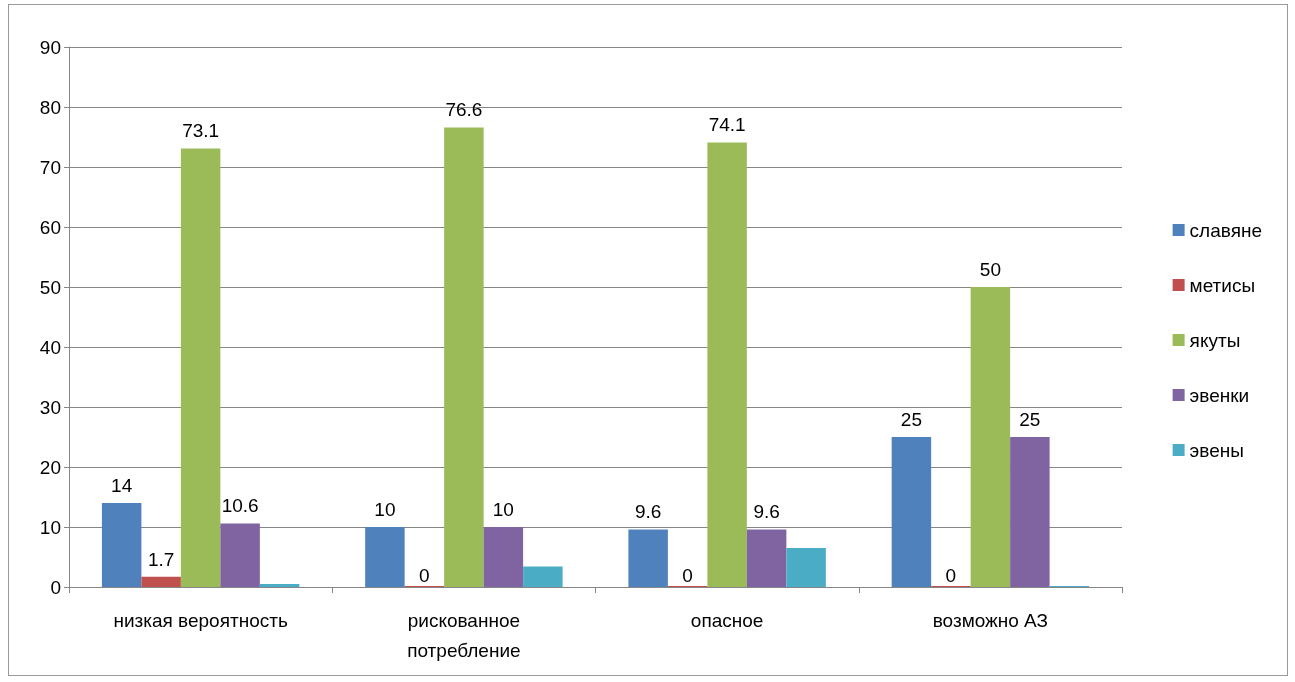 This screenshot has width=1295, height=682. What do you see at coordinates (464, 110) in the screenshot?
I see `data-label: 76.6` at bounding box center [464, 110].